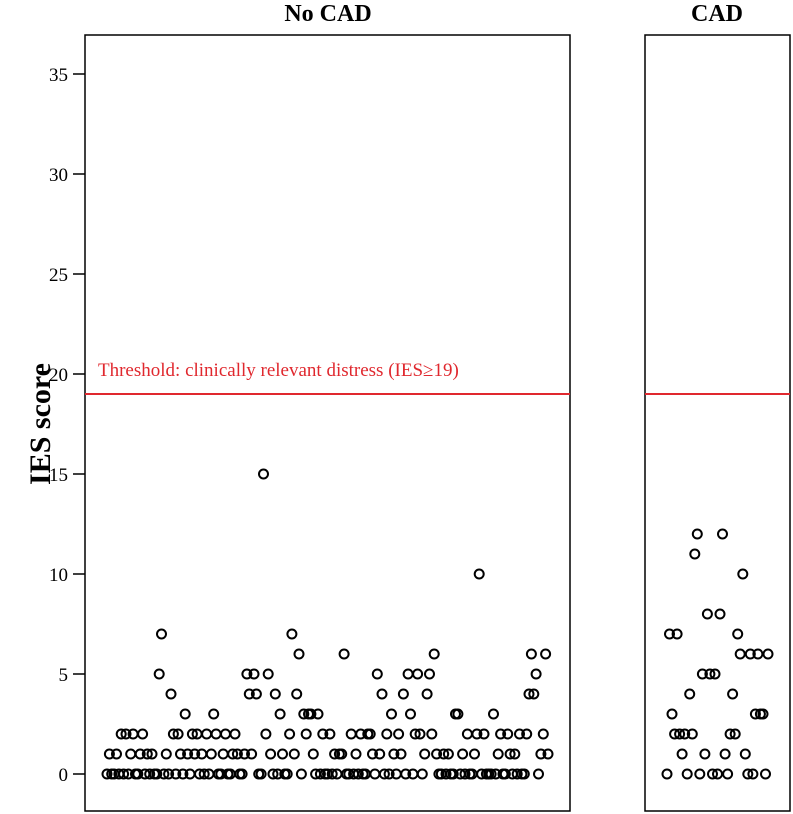  I want to click on y-tick-label: 35, so click(58, 75).